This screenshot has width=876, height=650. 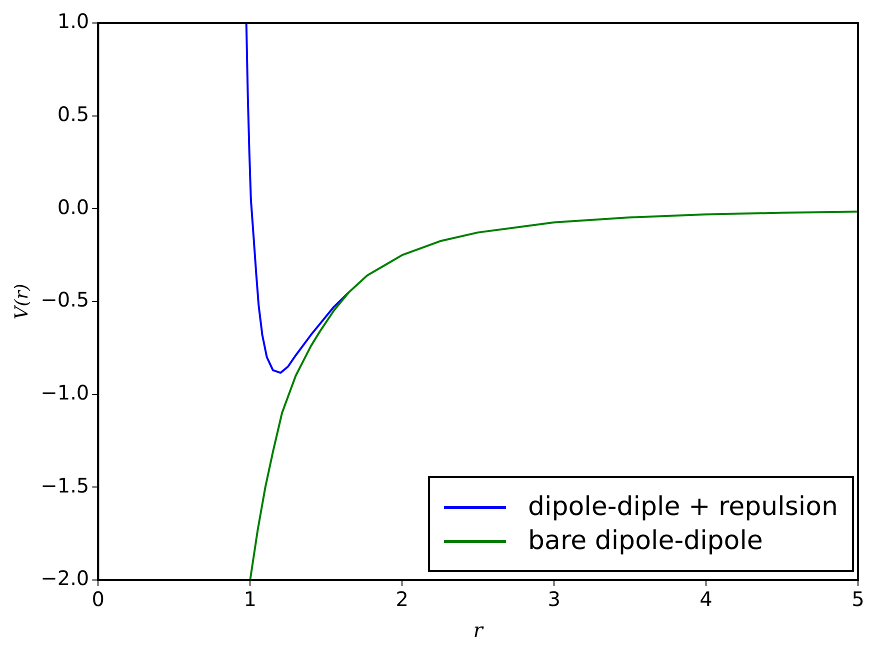 What do you see at coordinates (402, 599) in the screenshot?
I see `x-tick-label: 2` at bounding box center [402, 599].